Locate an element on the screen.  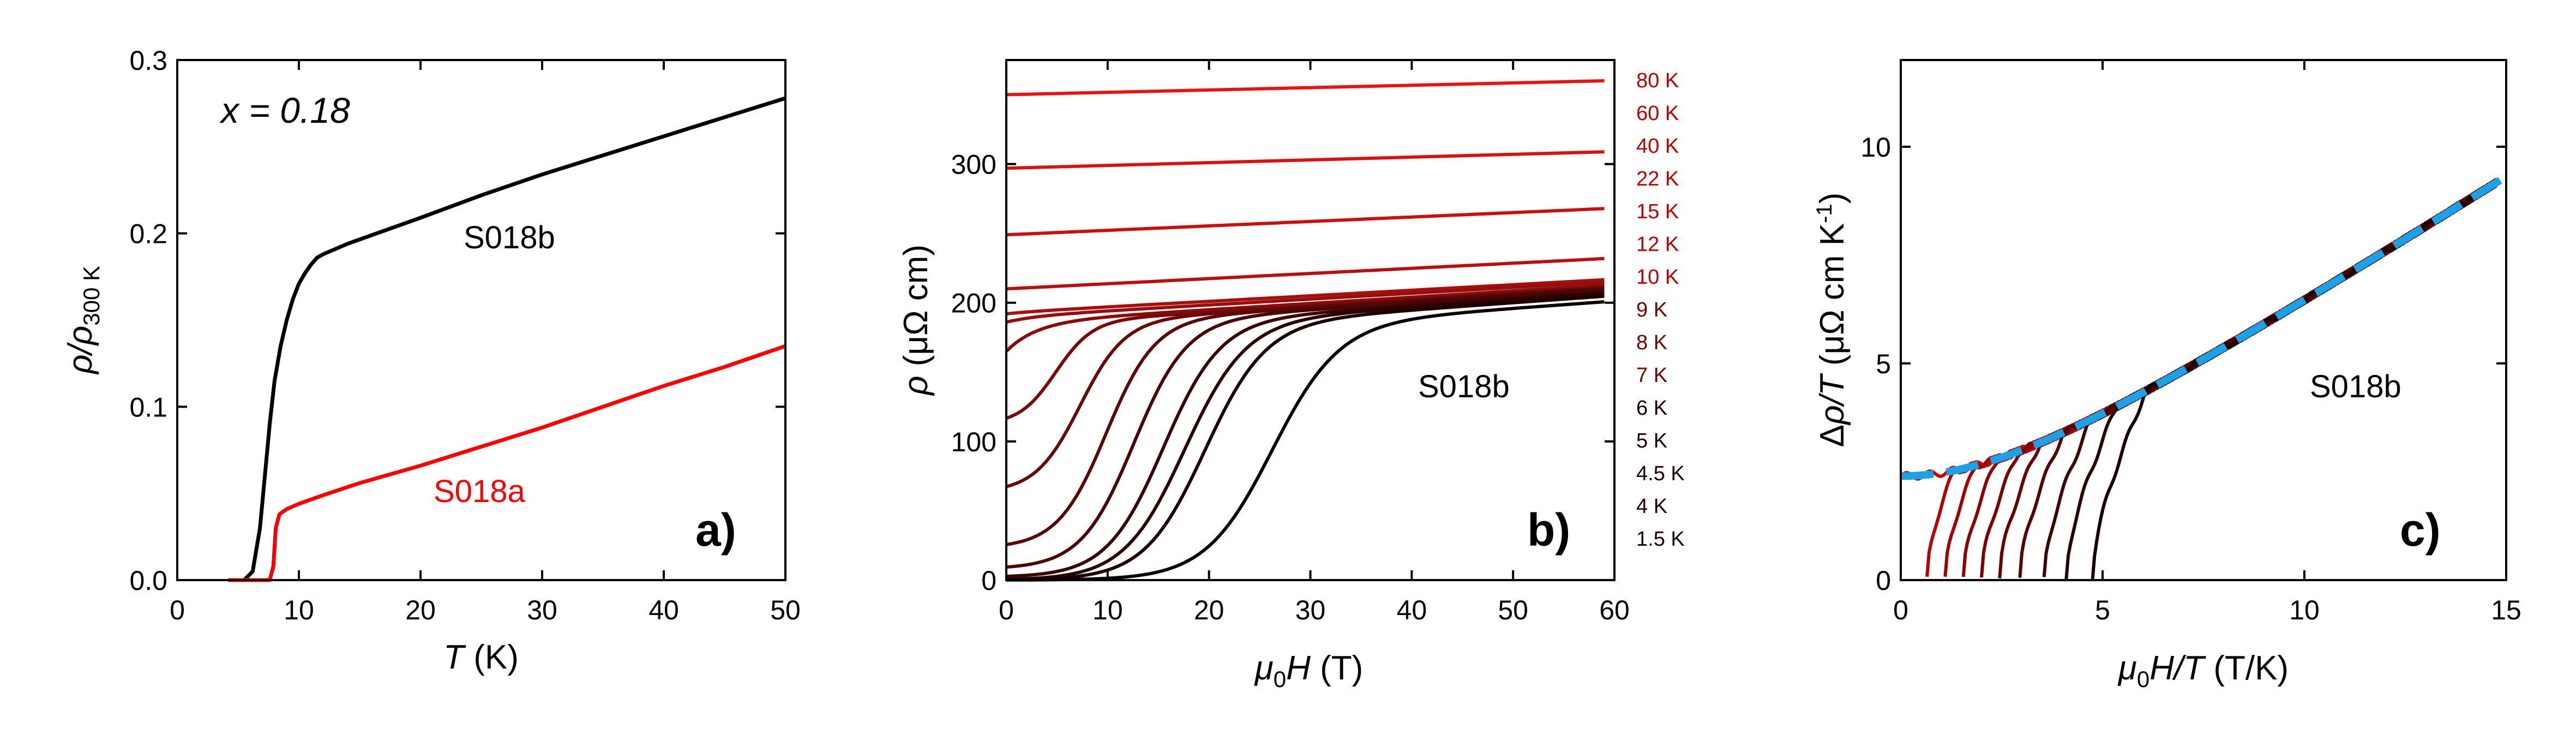
panel-c-plot is located at coordinates (2204, 377).